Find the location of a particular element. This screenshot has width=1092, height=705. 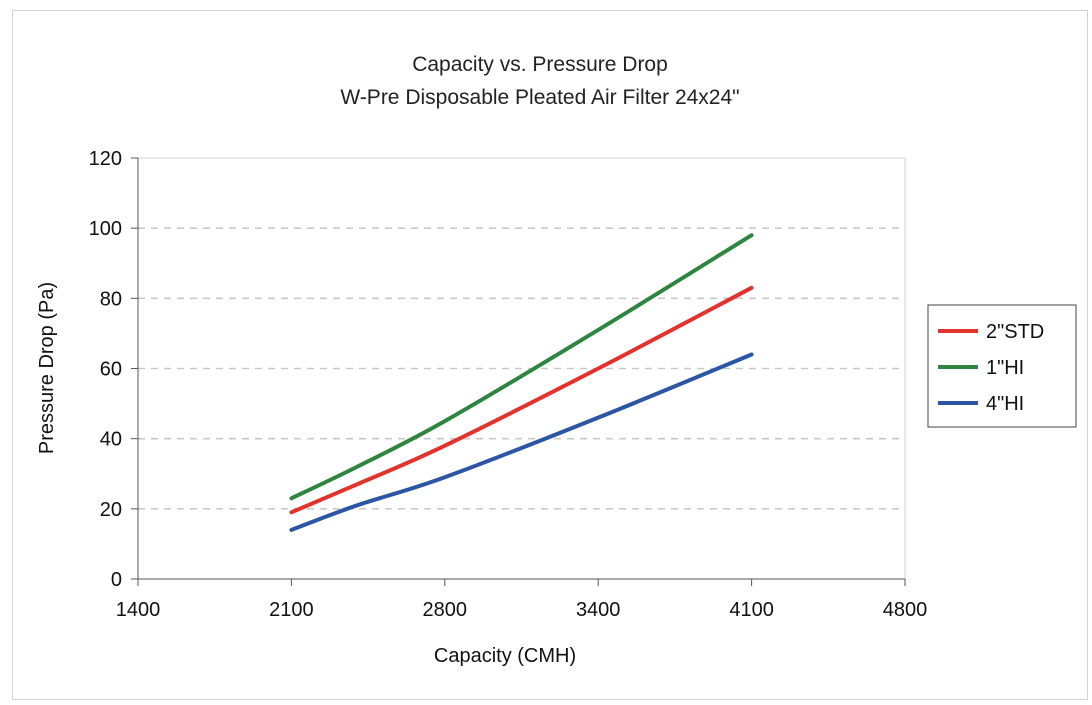

y-tick-label: 100 is located at coordinates (105, 229).